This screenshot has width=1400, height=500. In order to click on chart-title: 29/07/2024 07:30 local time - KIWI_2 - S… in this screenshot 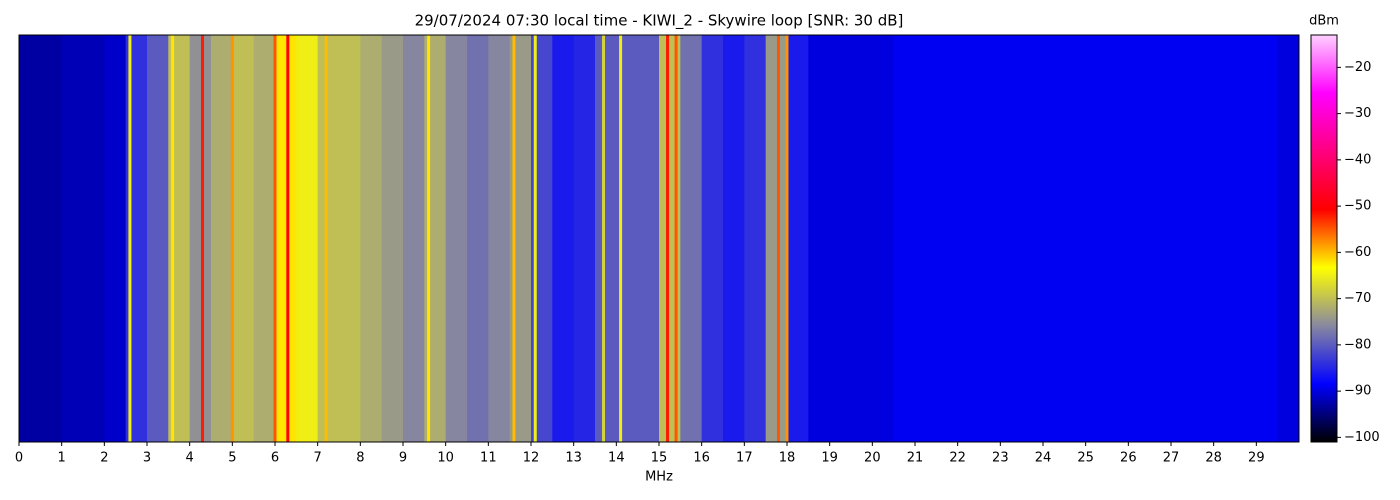, I will do `click(659, 21)`.